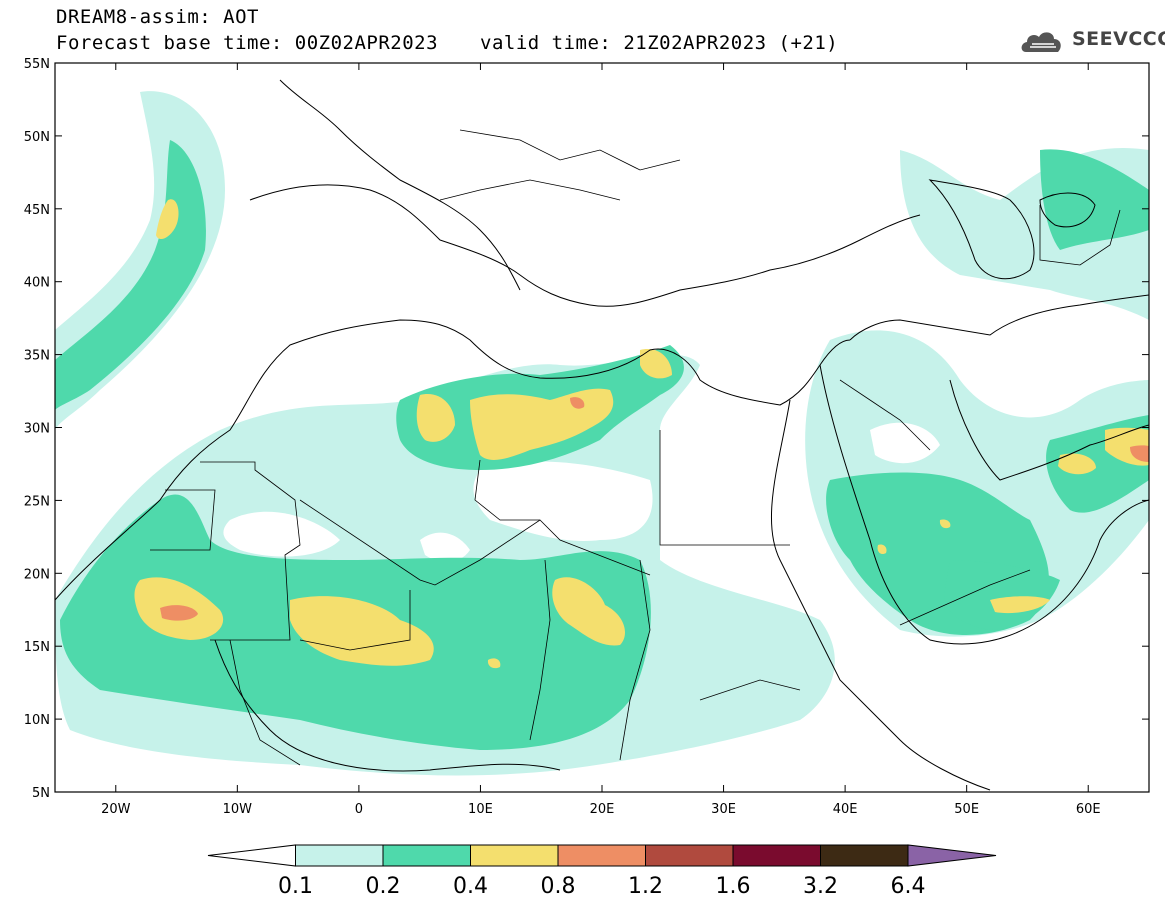 Image resolution: width=1165 pixels, height=905 pixels. What do you see at coordinates (37, 356) in the screenshot?
I see `lat-tick-label: 35N` at bounding box center [37, 356].